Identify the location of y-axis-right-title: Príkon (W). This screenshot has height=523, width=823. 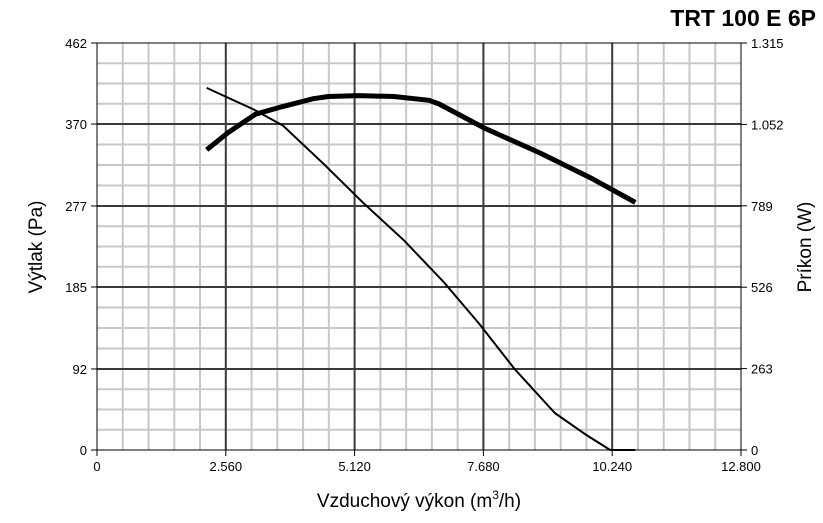
(805, 247).